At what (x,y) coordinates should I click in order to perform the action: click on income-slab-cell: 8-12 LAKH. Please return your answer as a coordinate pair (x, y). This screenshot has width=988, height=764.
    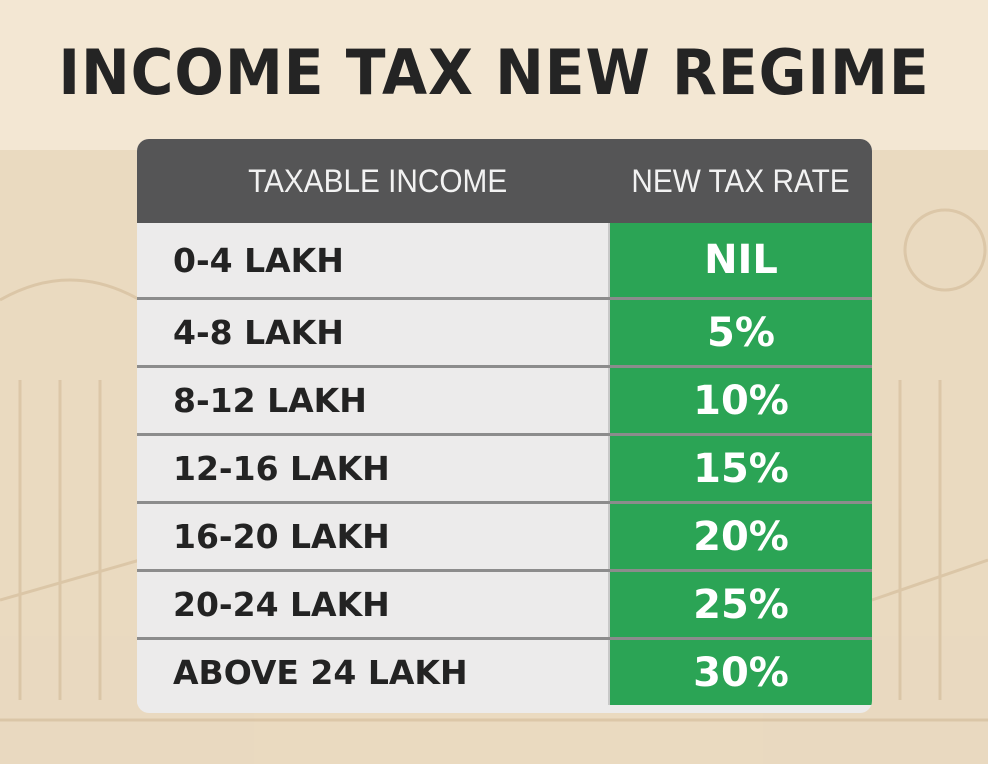
    Looking at the image, I should click on (372, 400).